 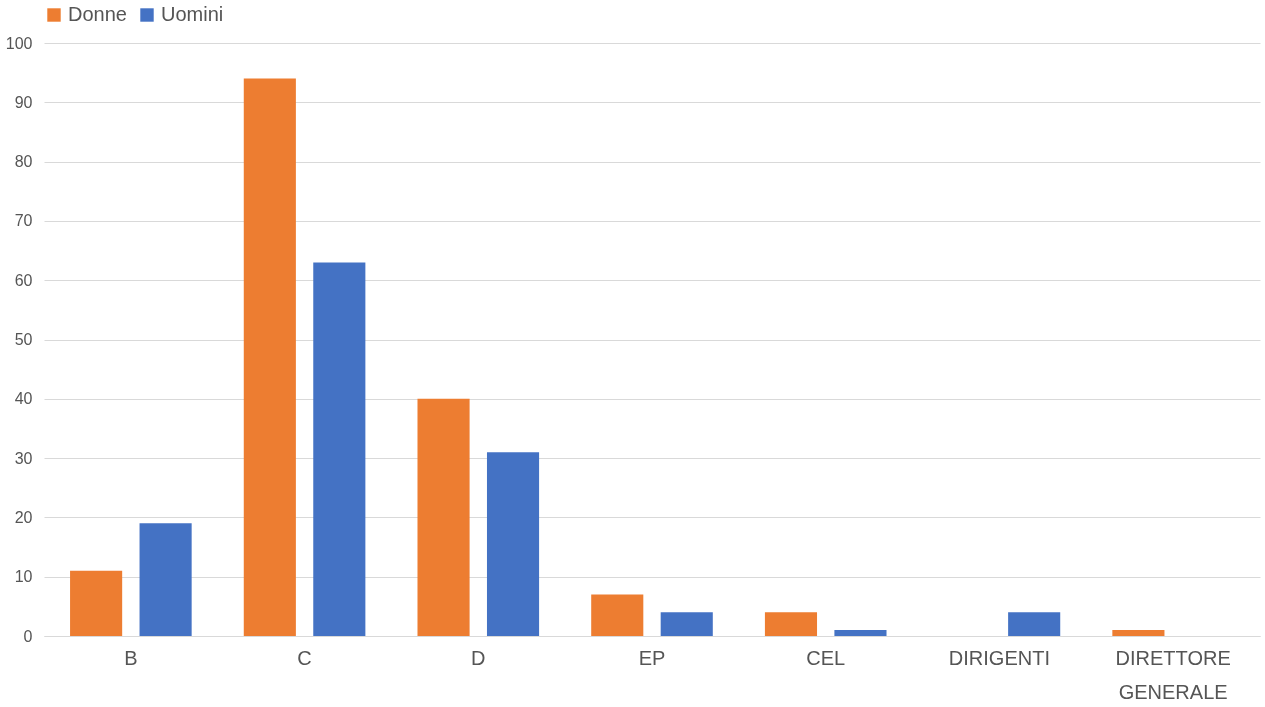 I want to click on x-tick-label: CEL, so click(x=826, y=657).